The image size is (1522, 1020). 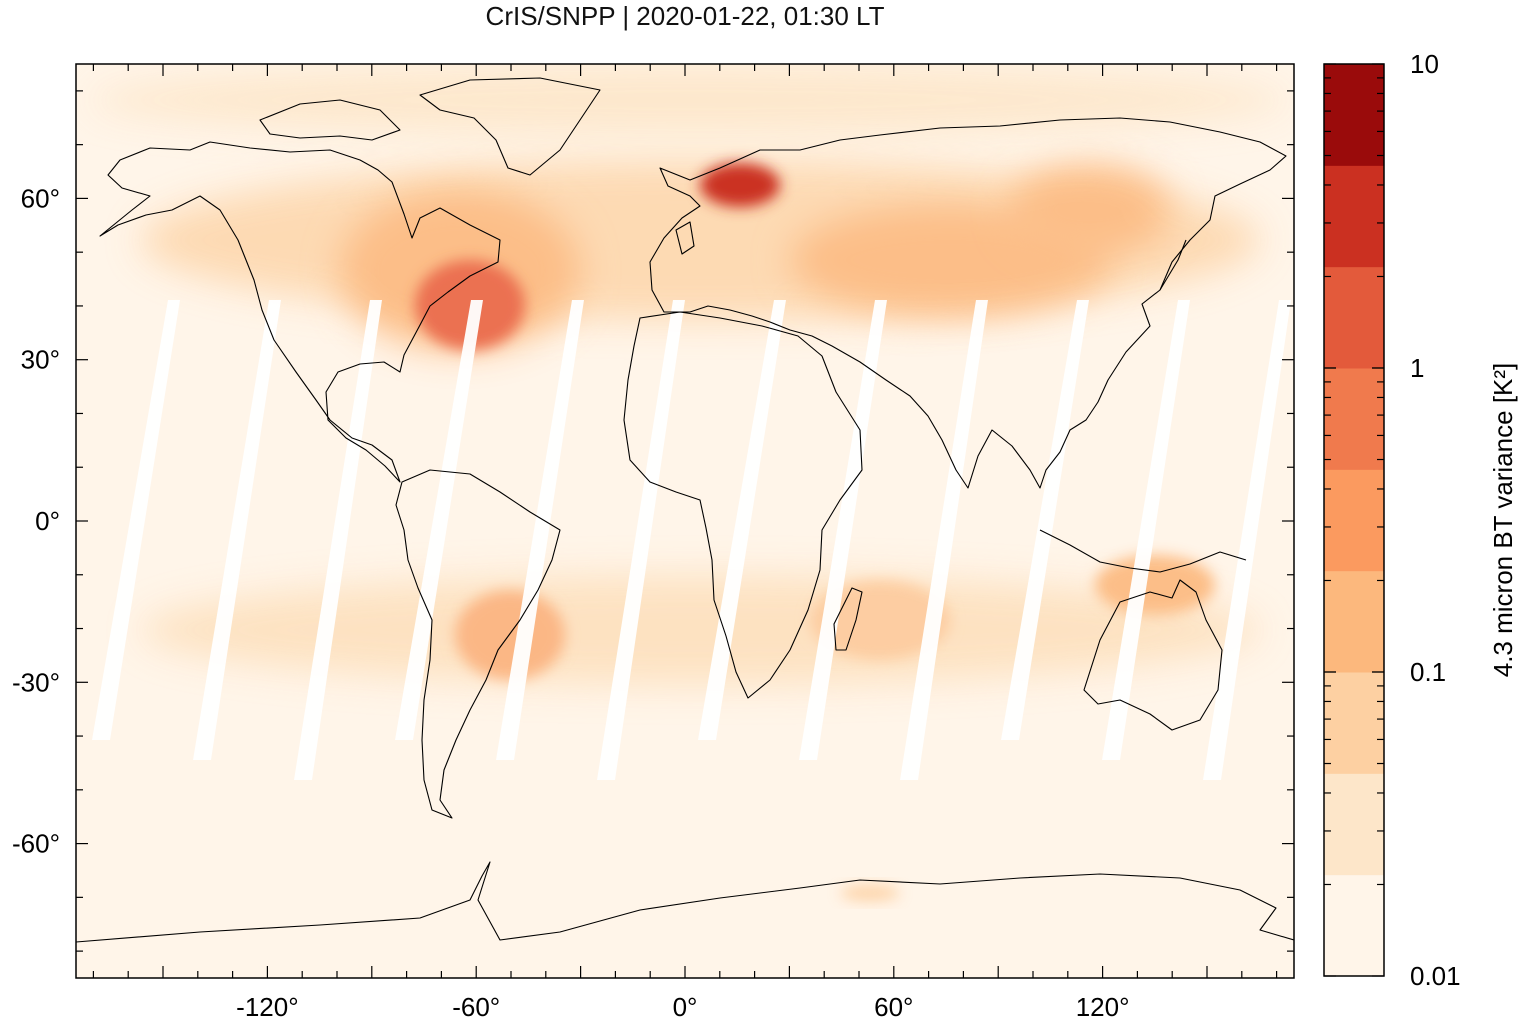 I want to click on coastline-uk, so click(x=685, y=238).